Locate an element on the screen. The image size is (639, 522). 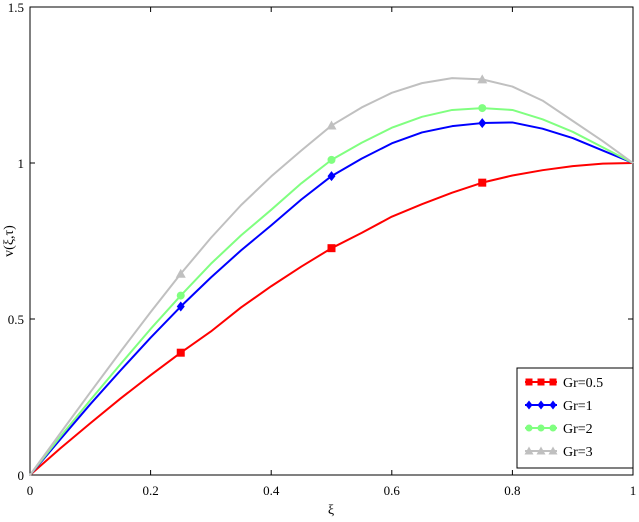
x-tick-label: 0 is located at coordinates (30, 490).